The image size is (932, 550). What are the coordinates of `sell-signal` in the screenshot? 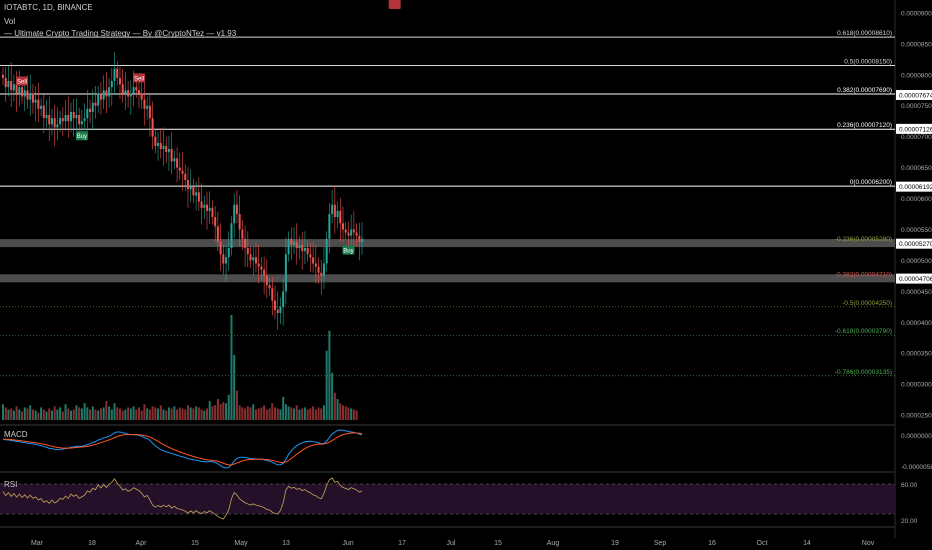 It's located at (394, 4).